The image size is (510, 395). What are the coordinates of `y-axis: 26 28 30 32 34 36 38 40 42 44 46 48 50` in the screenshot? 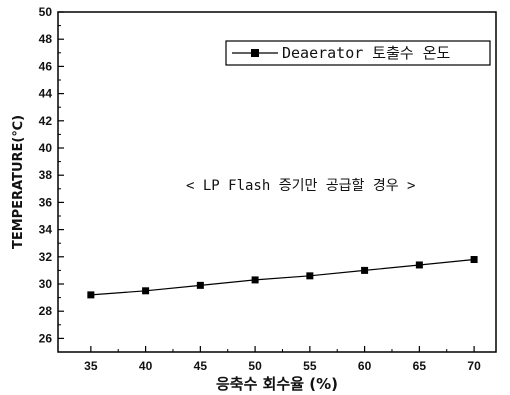 It's located at (51, 175).